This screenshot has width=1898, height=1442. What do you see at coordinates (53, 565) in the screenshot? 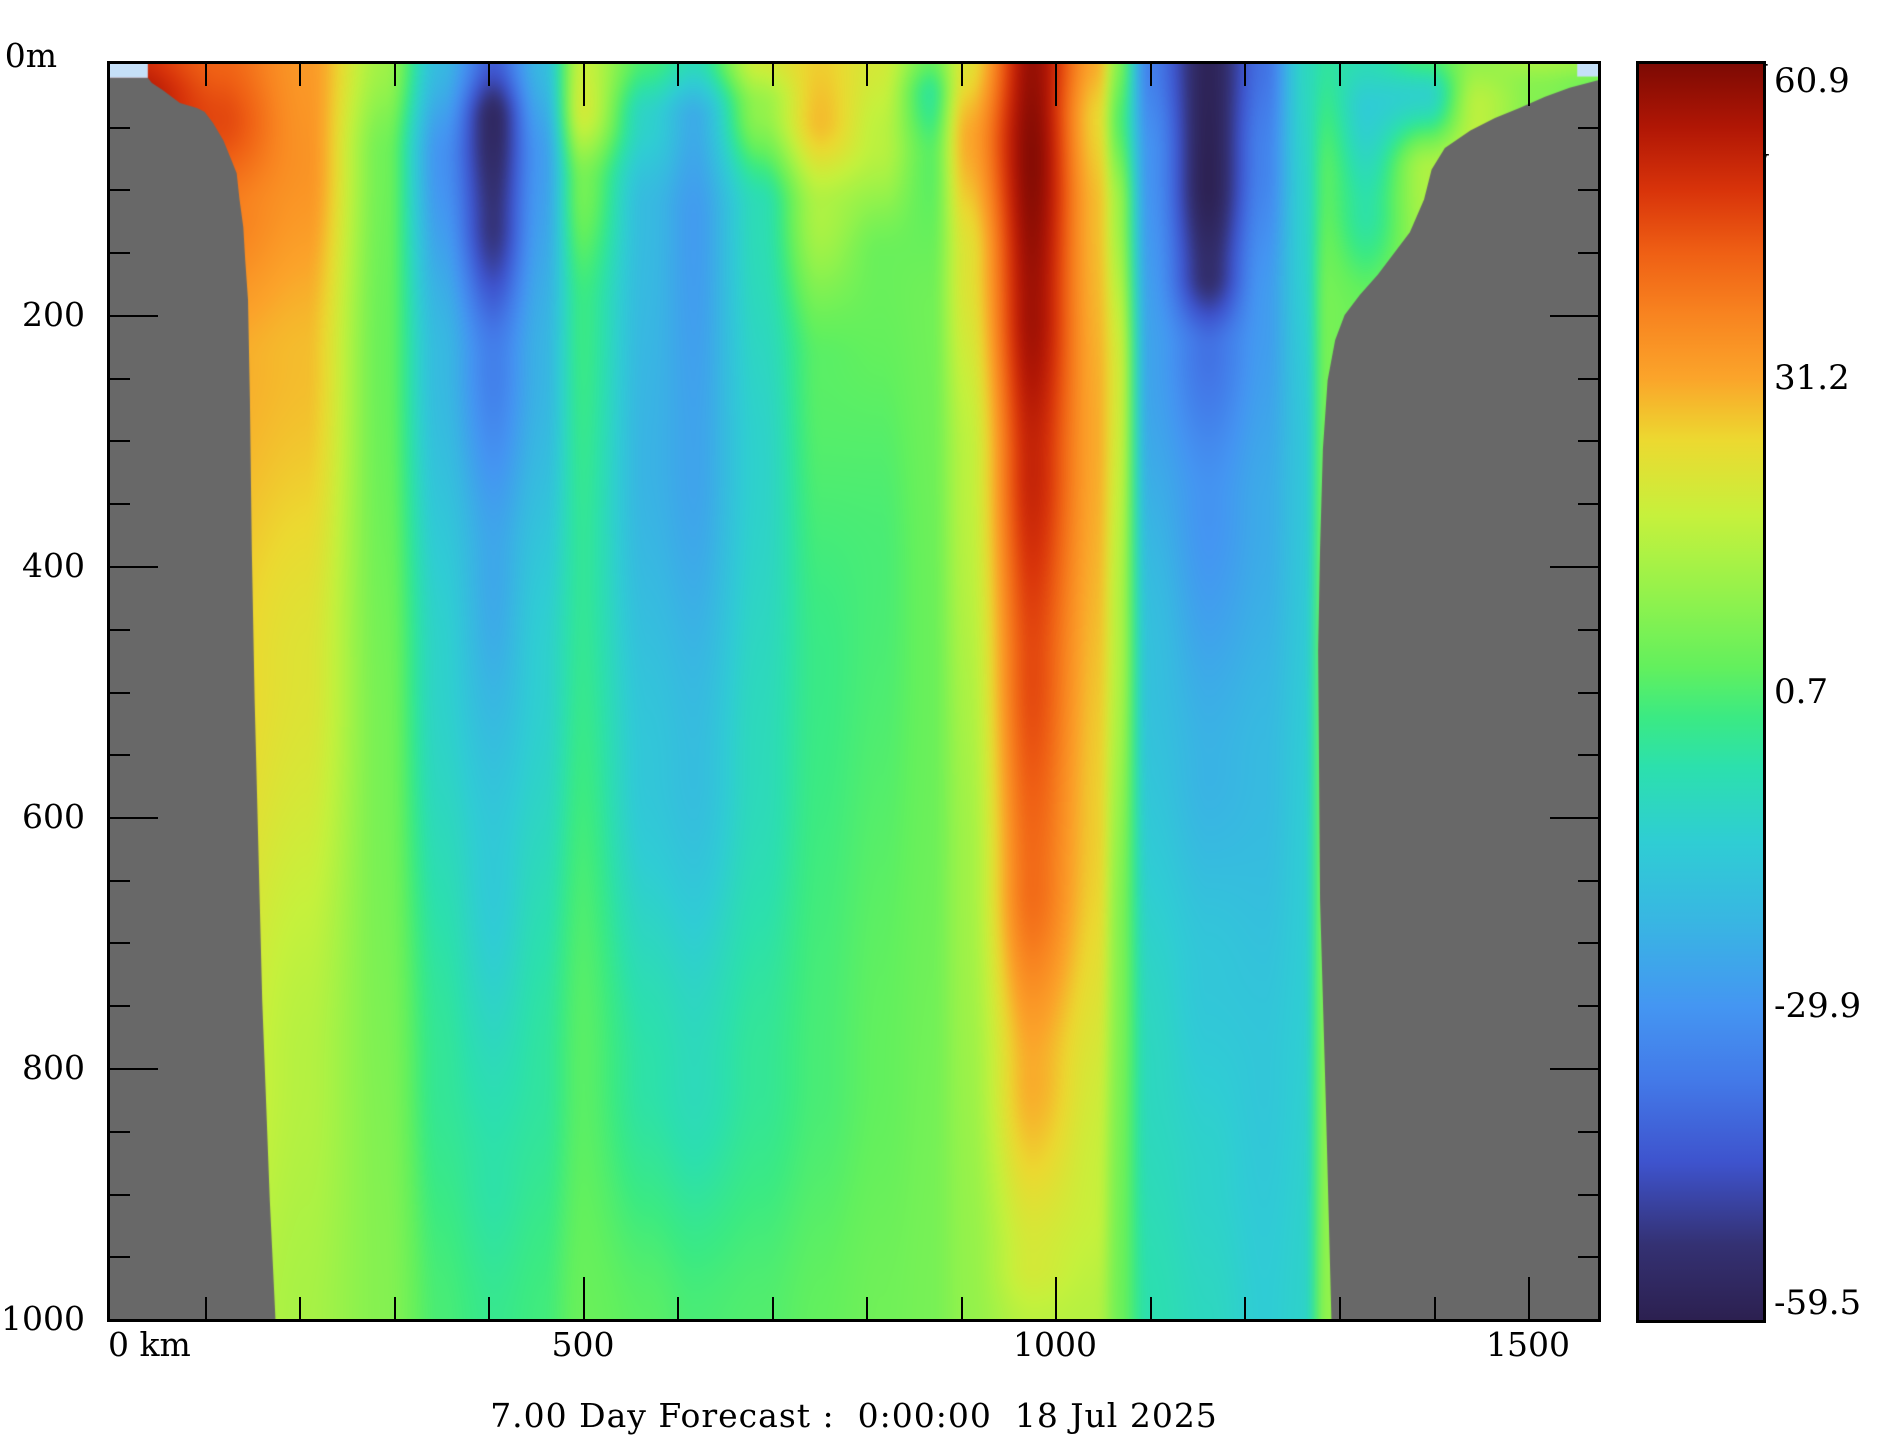
I see `depth-axis-label: 400` at bounding box center [53, 565].